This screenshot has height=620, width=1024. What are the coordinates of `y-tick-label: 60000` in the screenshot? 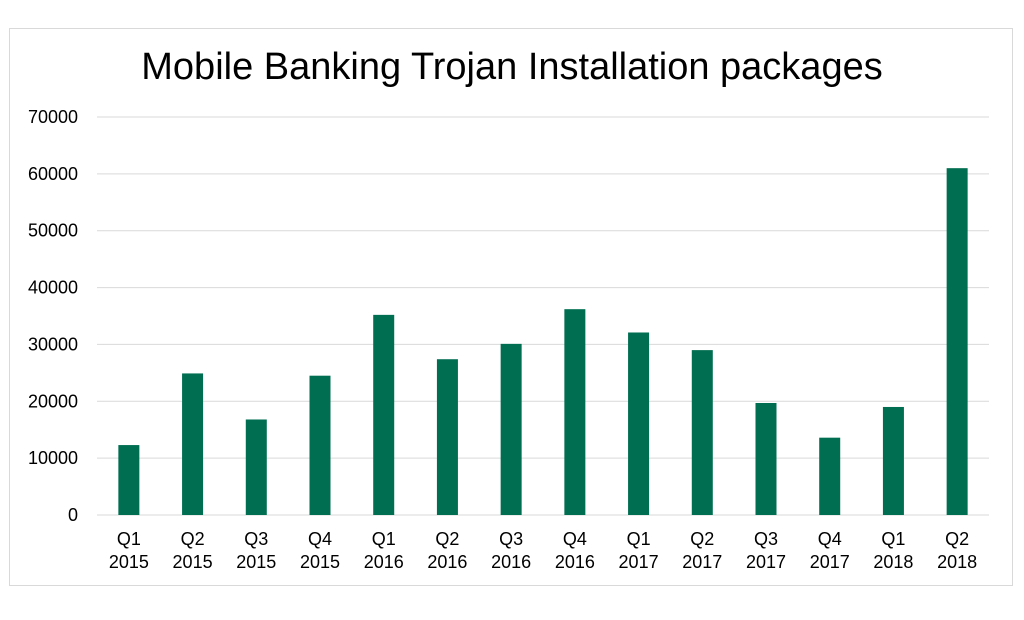 It's located at (53, 174).